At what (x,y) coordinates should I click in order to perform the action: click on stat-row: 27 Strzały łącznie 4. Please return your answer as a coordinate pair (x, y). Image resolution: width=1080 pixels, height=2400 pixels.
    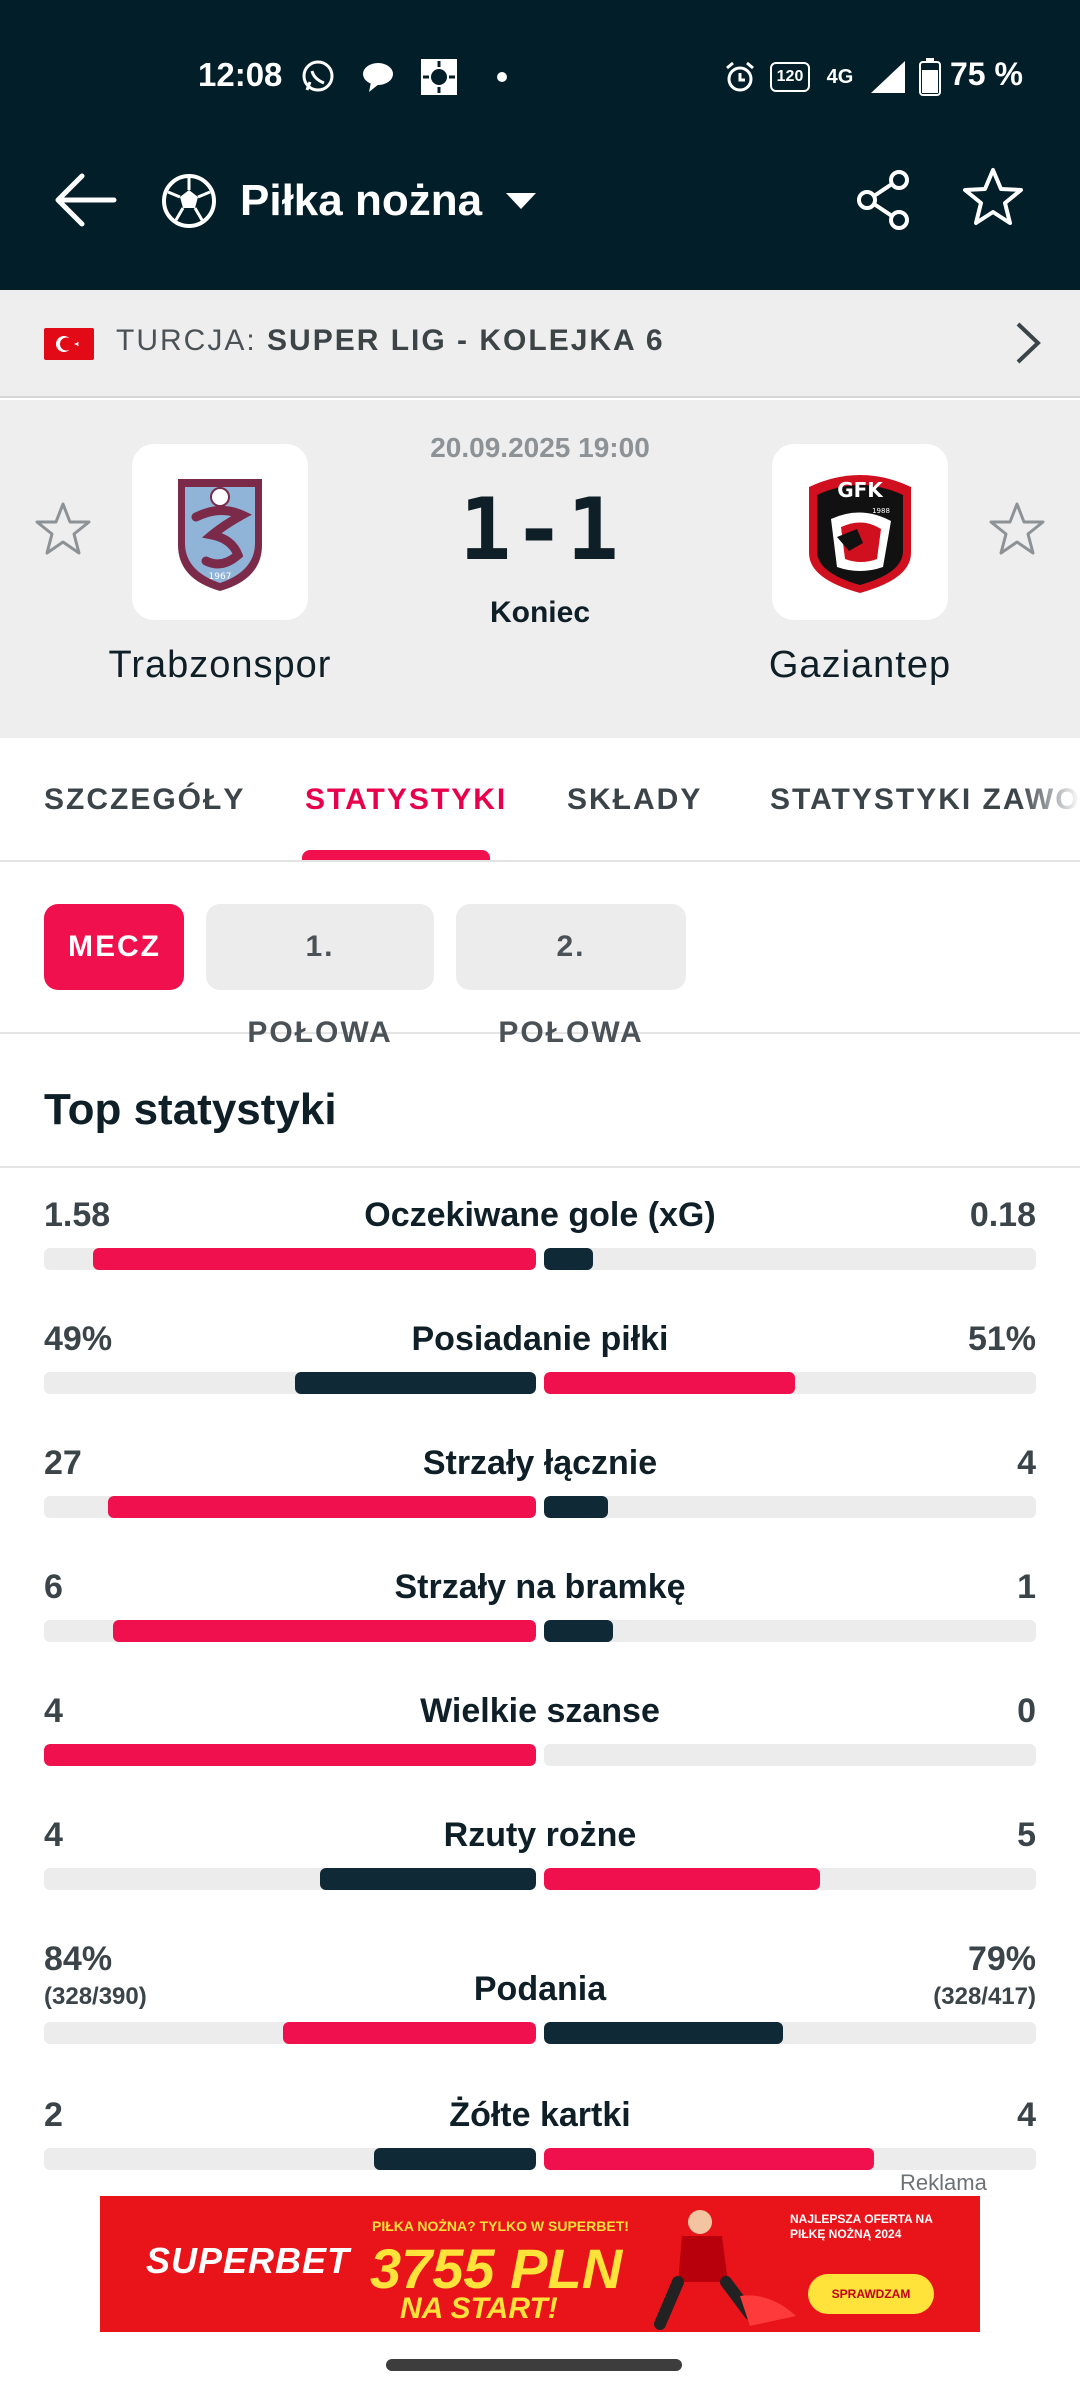
    Looking at the image, I should click on (540, 1506).